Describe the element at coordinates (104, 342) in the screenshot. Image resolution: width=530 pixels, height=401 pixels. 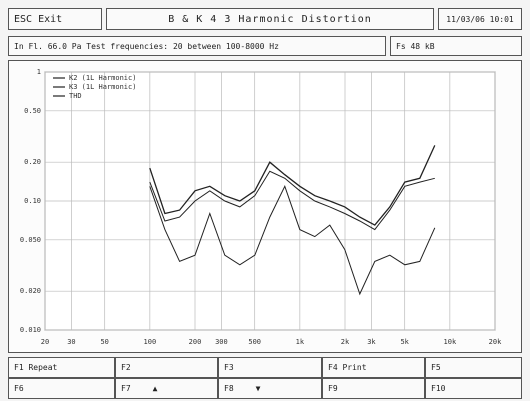
I see `x-tick-label: 50` at that location.